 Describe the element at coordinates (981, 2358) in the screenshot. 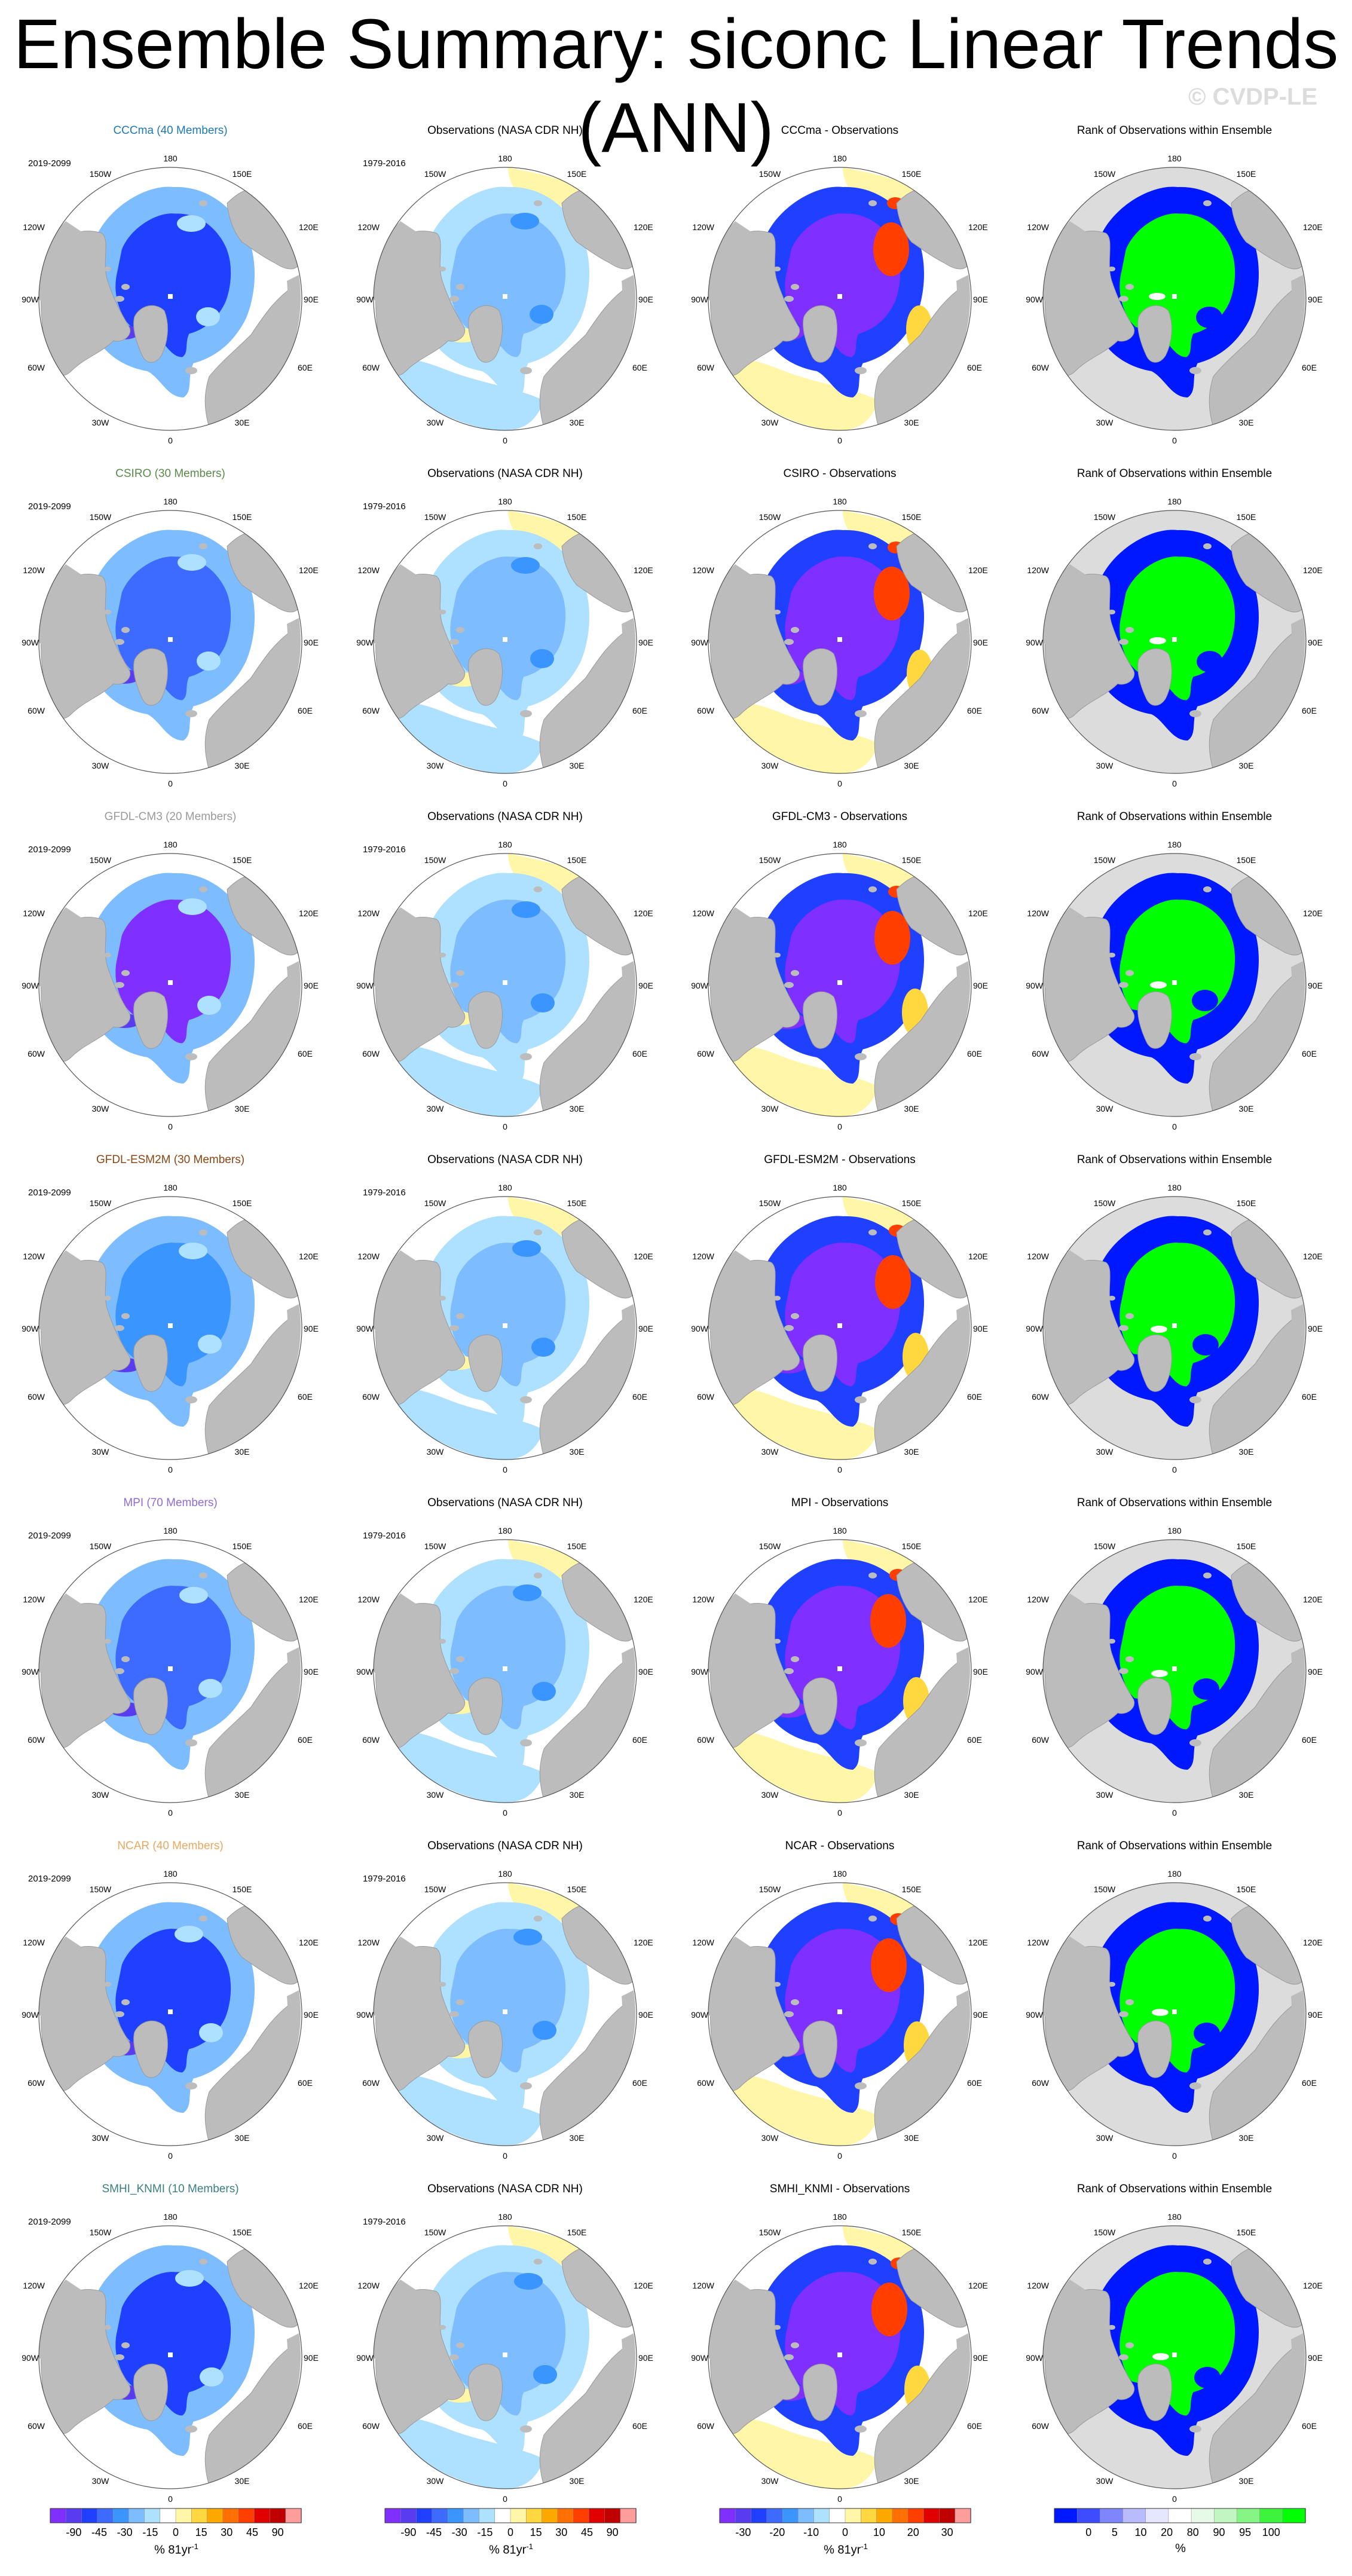

I see `longitude-label: 90E` at that location.